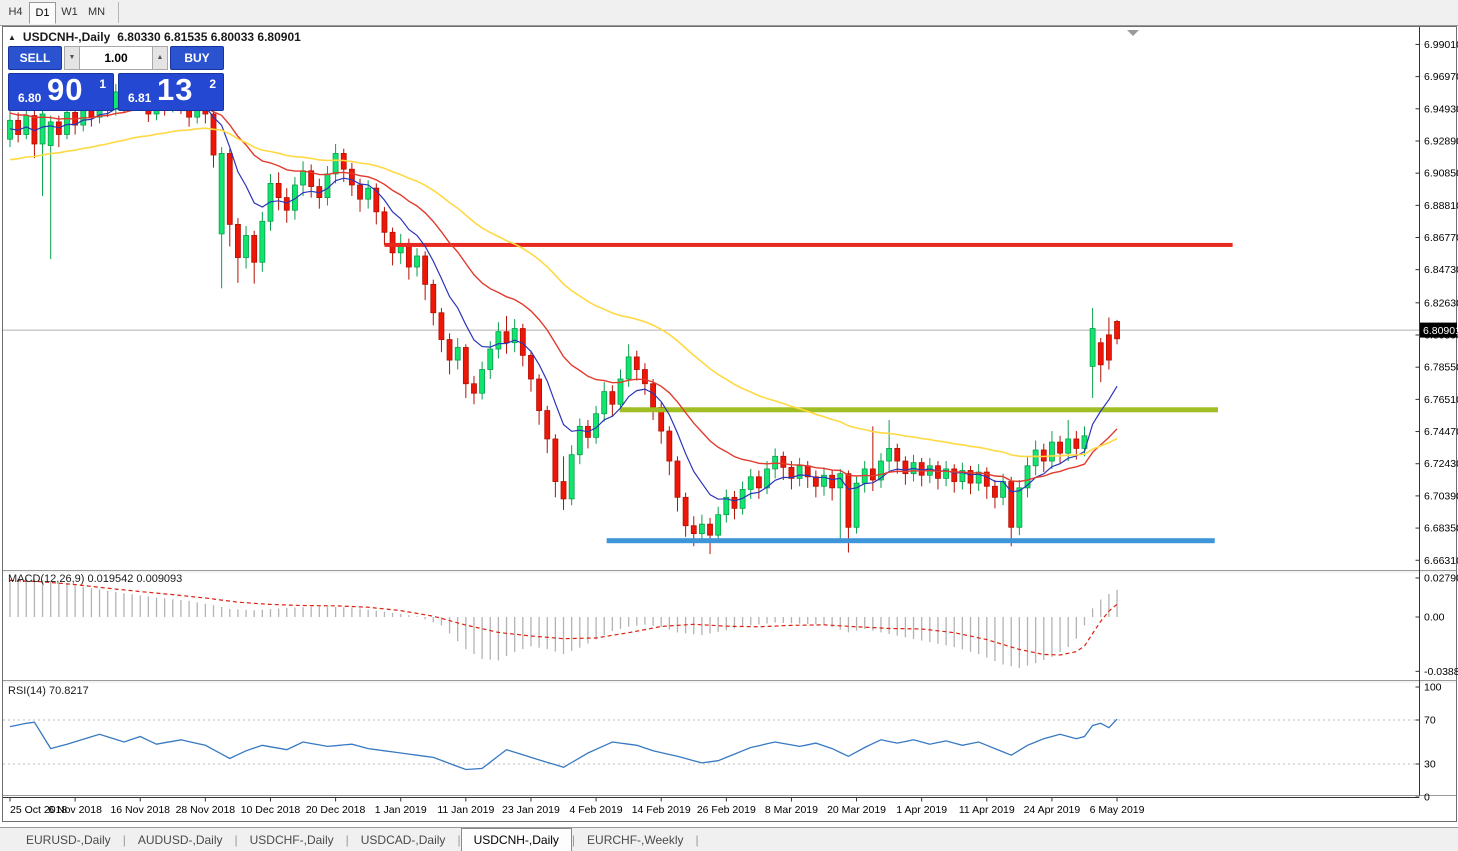 Image resolution: width=1458 pixels, height=851 pixels. Describe the element at coordinates (140, 98) in the screenshot. I see `buy-price-small: 6.81` at that location.